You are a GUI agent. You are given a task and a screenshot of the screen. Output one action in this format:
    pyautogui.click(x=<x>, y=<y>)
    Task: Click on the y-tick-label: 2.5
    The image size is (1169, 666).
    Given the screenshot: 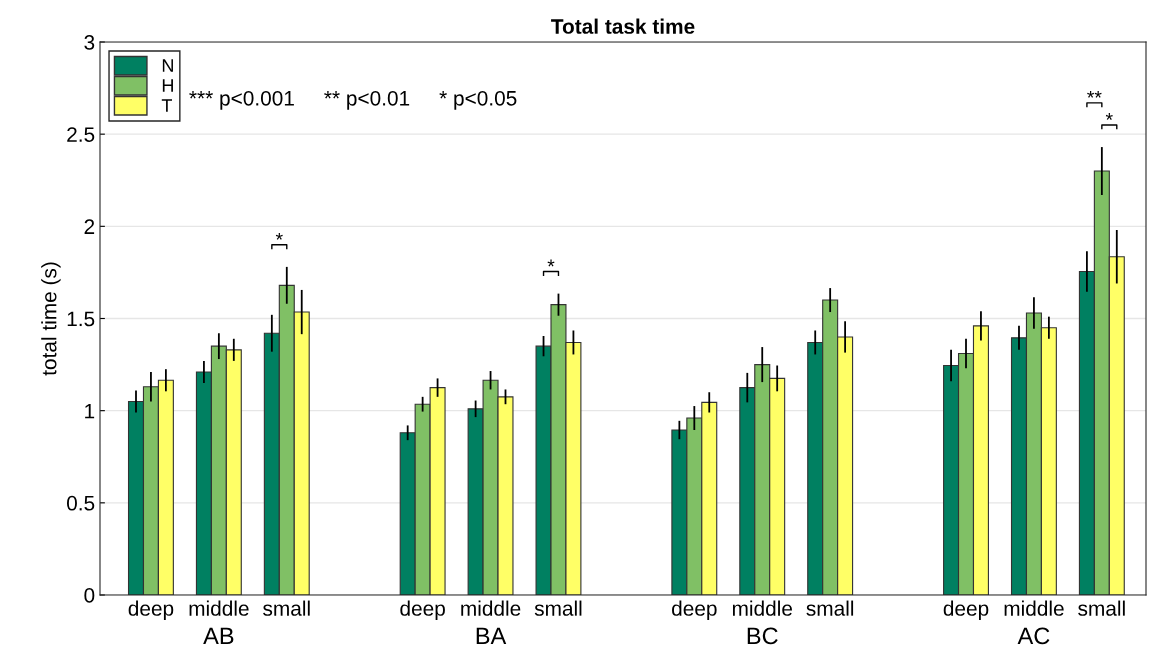 What is the action you would take?
    pyautogui.click(x=81, y=134)
    